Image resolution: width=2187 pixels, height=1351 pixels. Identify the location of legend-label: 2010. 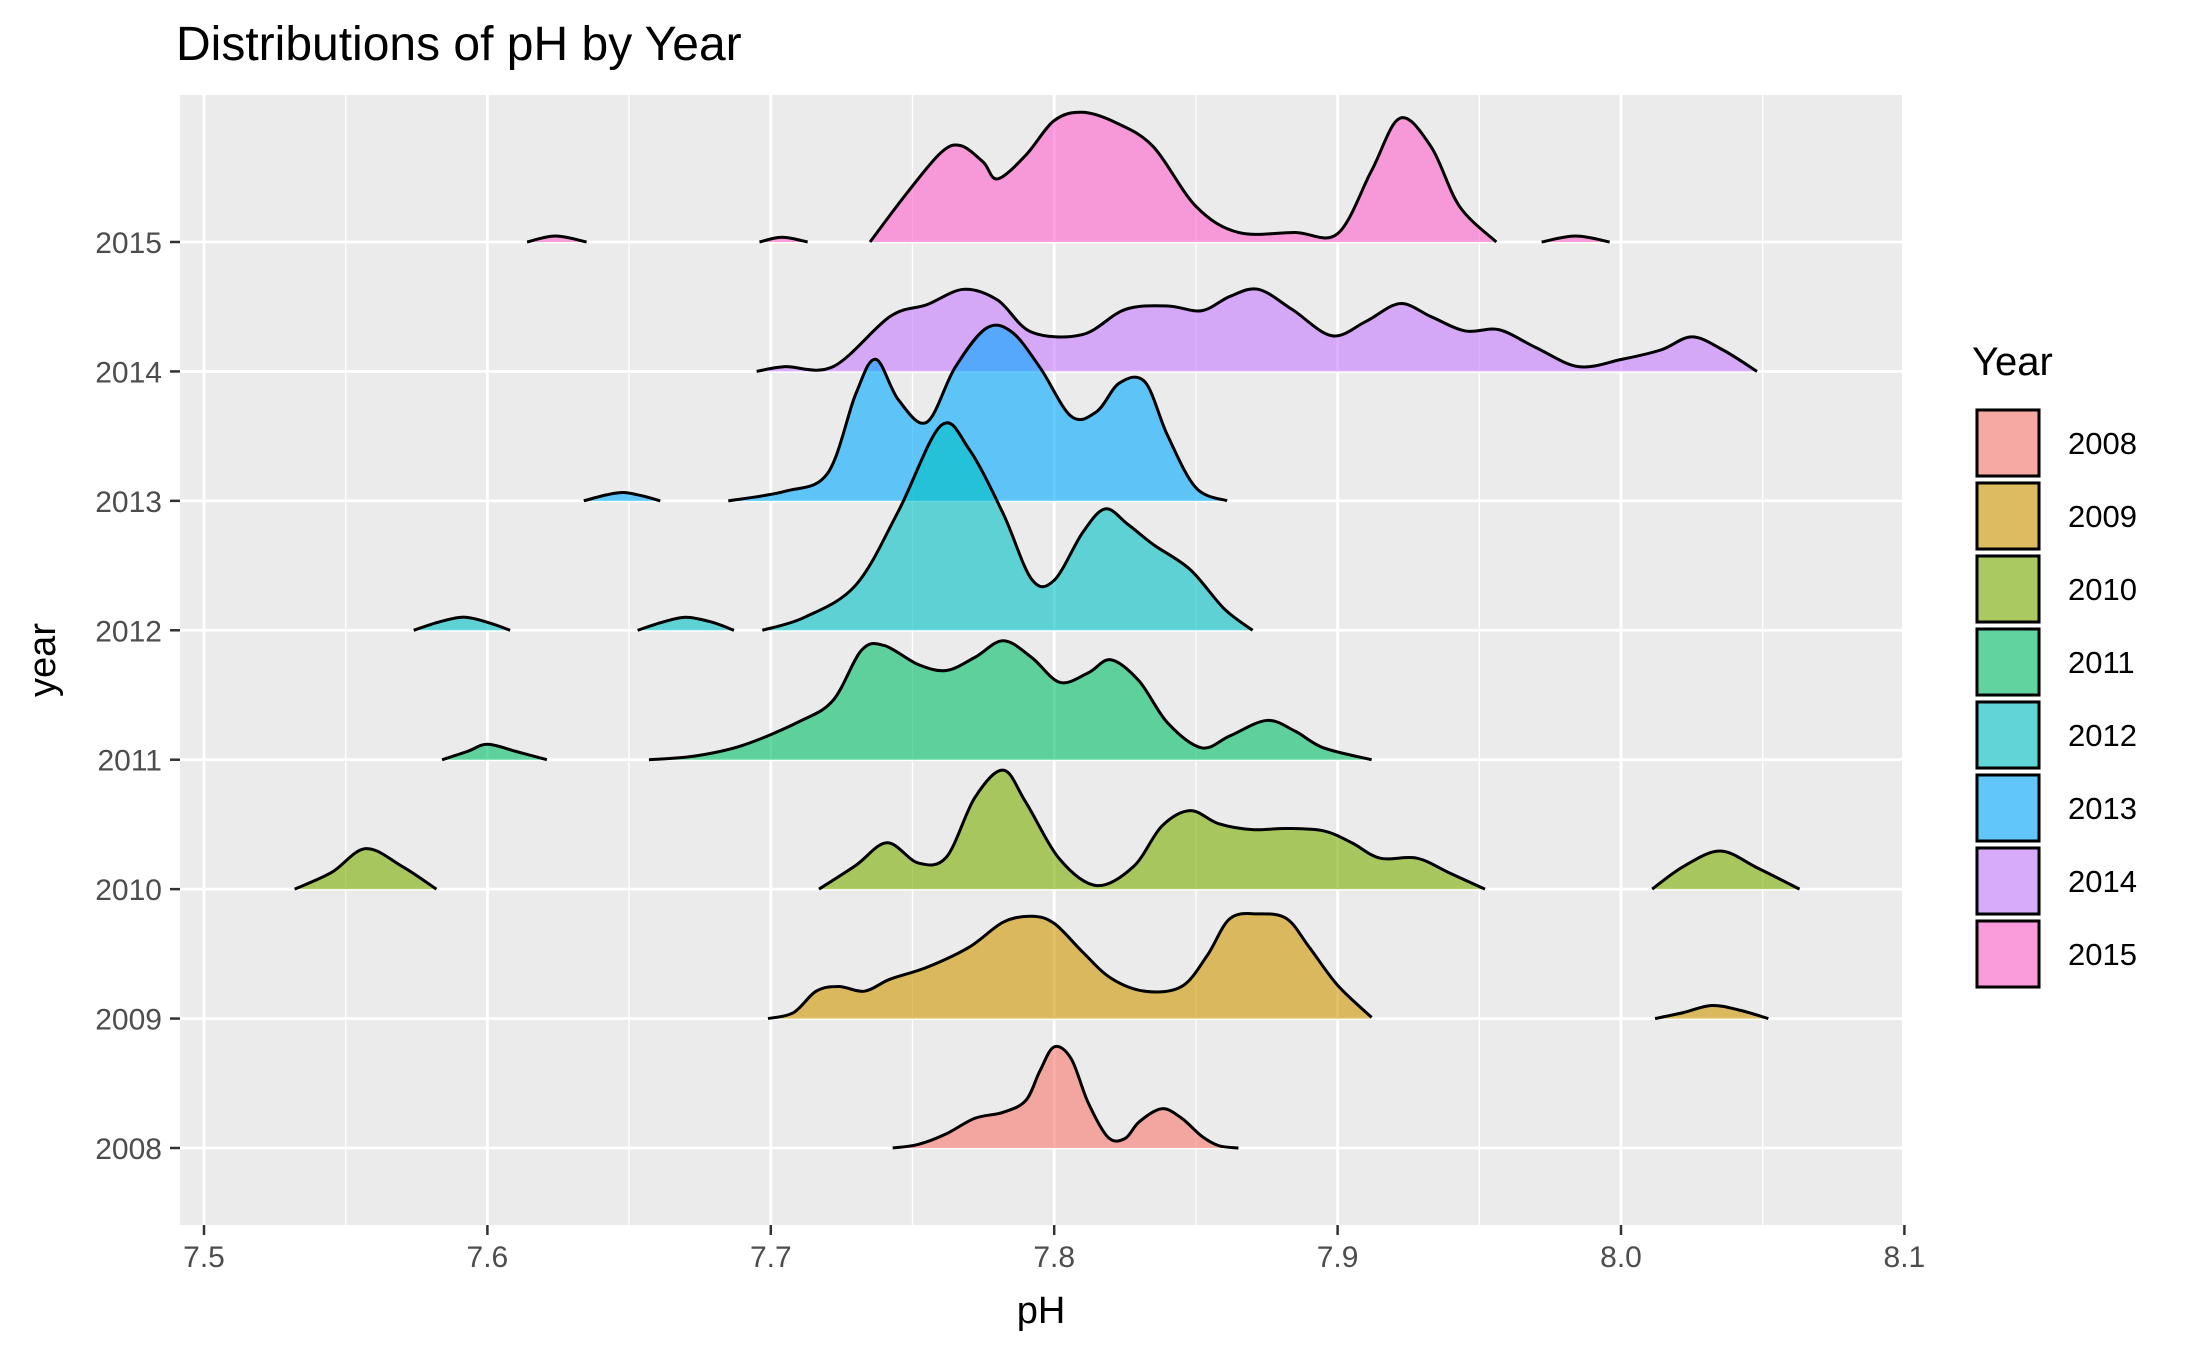
(2102, 589).